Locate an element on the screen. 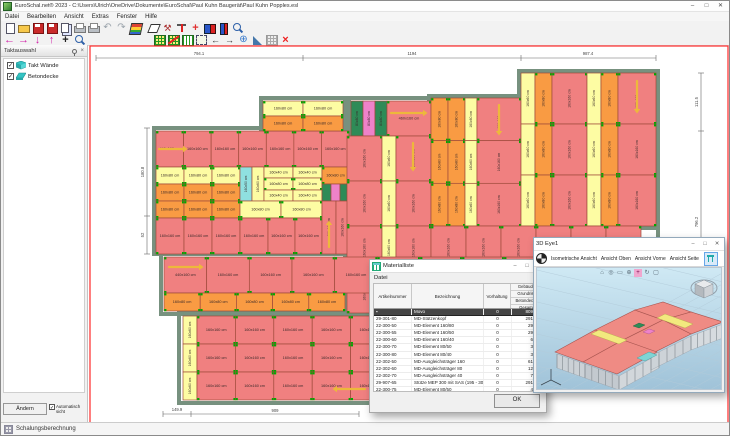 This screenshot has width=730, height=436. column-header-artikelnummer: Artikelnummer is located at coordinates (393, 296).